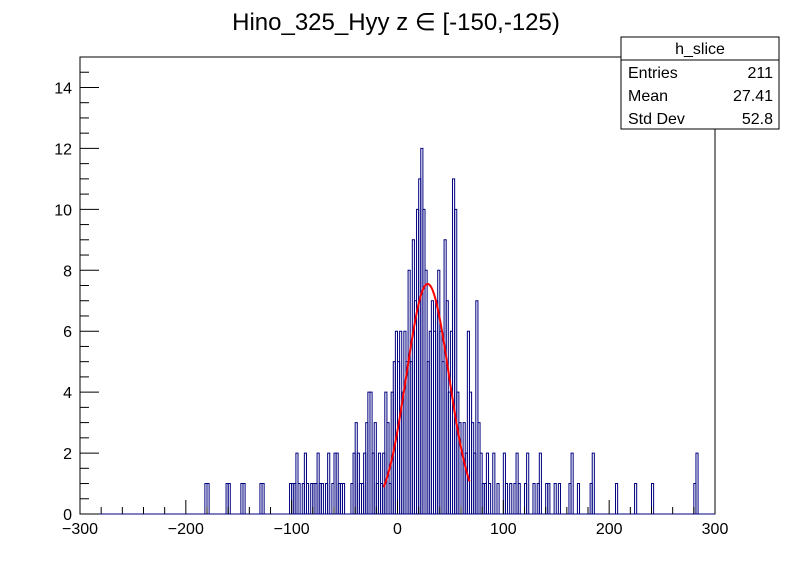  What do you see at coordinates (76, 290) in the screenshot?
I see `y-axis: 0 2 4 6 8 10 12 14` at bounding box center [76, 290].